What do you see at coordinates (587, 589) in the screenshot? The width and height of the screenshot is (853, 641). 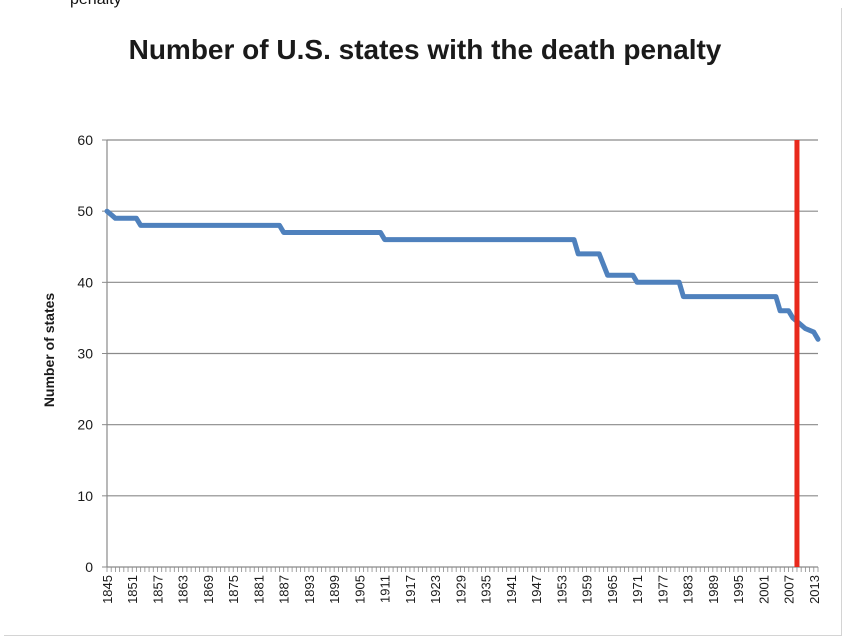 I see `x-tick-label-1959: 1959` at bounding box center [587, 589].